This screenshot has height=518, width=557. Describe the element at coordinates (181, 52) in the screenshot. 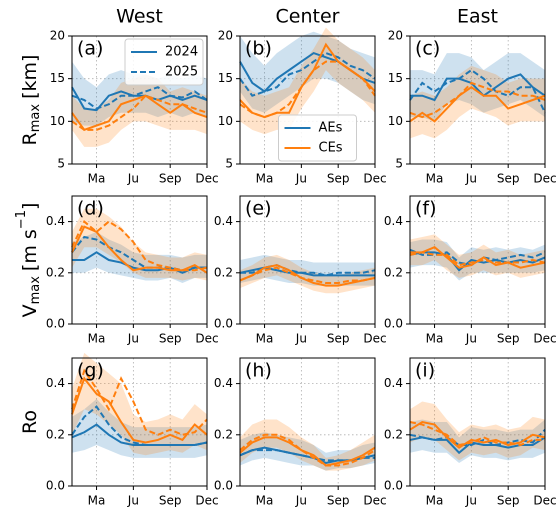

I see `legend-label: 2024` at that location.